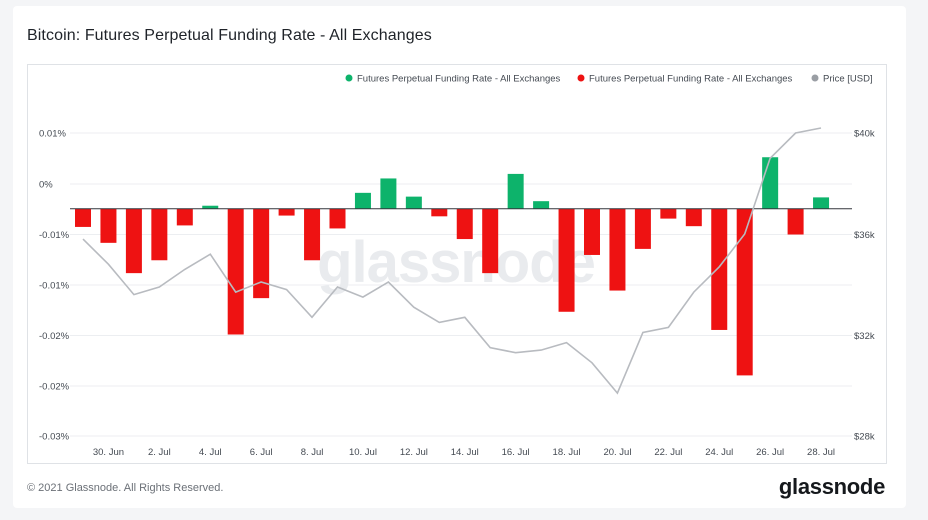 This screenshot has width=928, height=520. Describe the element at coordinates (668, 452) in the screenshot. I see `x-tick-label: 22. Jul` at that location.